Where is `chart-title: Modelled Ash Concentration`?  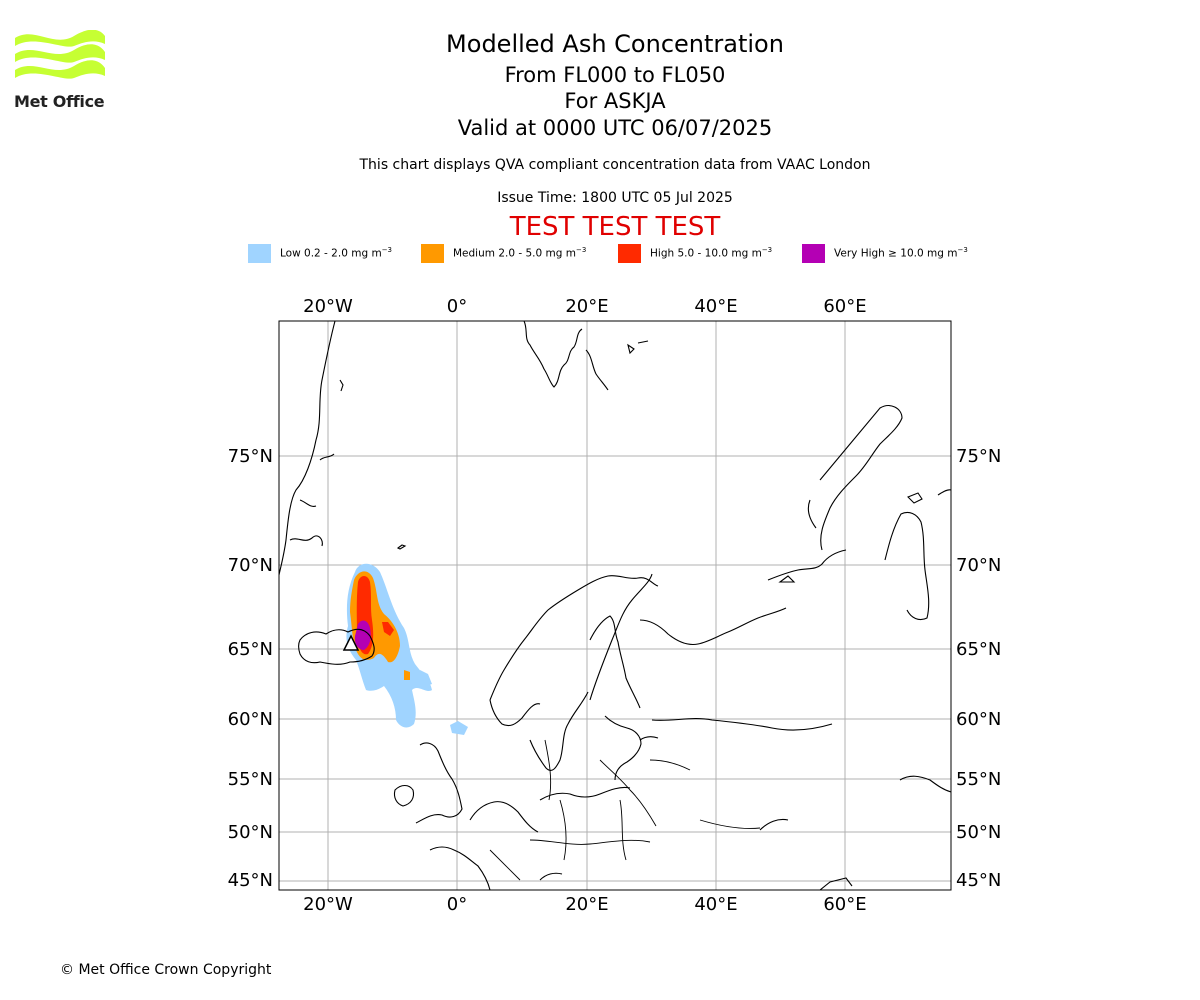
chart-title: Modelled Ash Concentration is located at coordinates (615, 44).